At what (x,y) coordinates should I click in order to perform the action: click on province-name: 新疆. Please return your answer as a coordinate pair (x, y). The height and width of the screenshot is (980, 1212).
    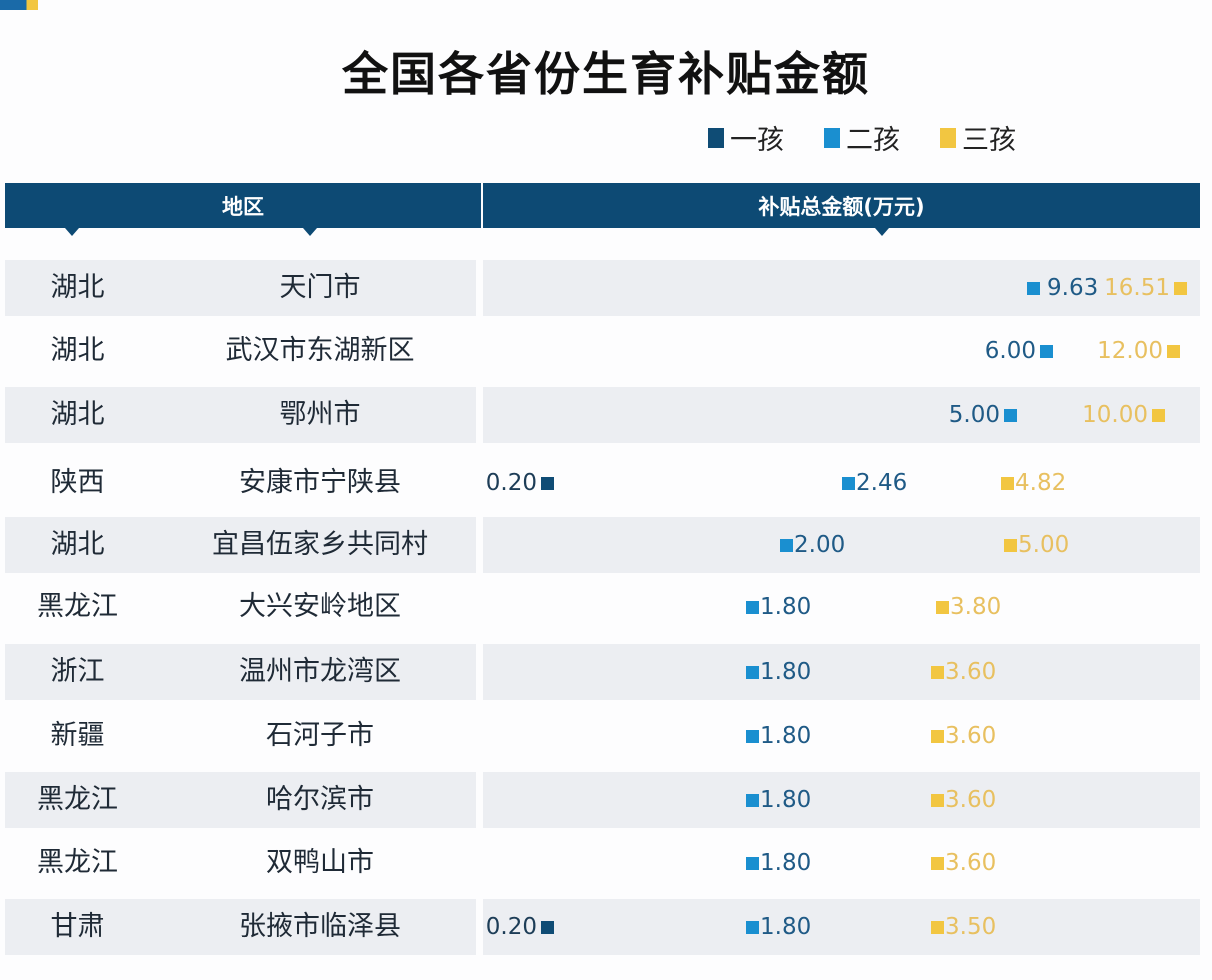
    Looking at the image, I should click on (77, 735).